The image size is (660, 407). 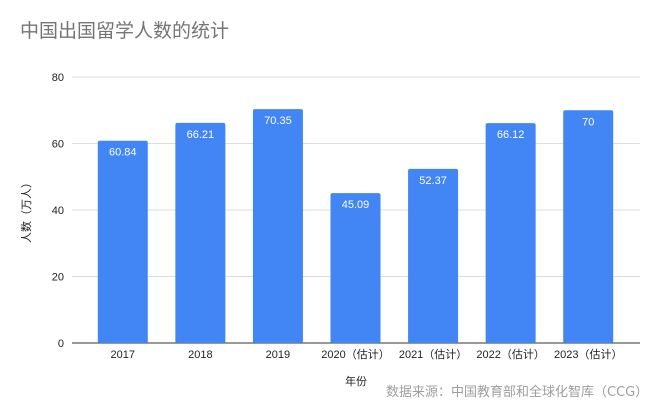 I want to click on chart-title: 中国出国留学人数的统计, so click(x=125, y=31).